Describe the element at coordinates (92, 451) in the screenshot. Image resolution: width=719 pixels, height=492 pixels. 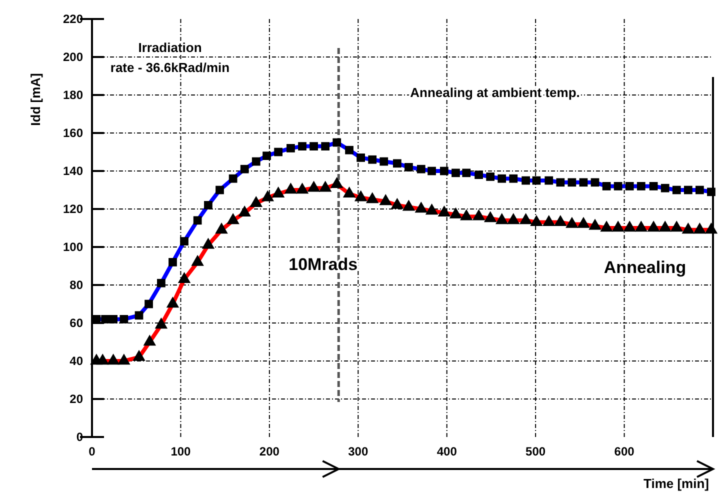
I see `x-tick-label: 0` at that location.